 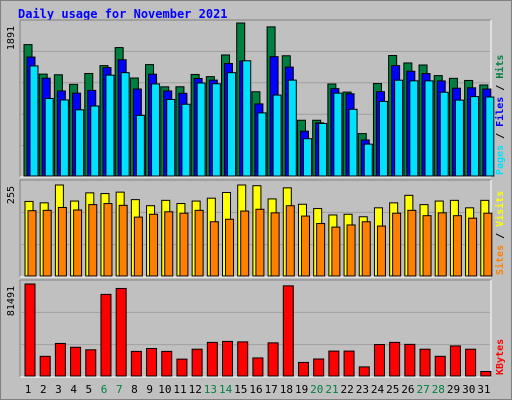 What do you see at coordinates (271, 389) in the screenshot?
I see `x-tick-label: 17` at bounding box center [271, 389].